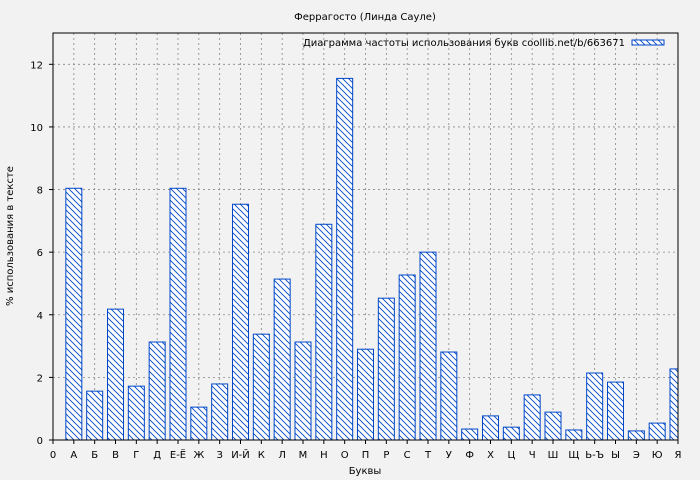 This screenshot has height=480, width=700. Describe the element at coordinates (282, 455) in the screenshot. I see `x-tick-label: Л` at that location.